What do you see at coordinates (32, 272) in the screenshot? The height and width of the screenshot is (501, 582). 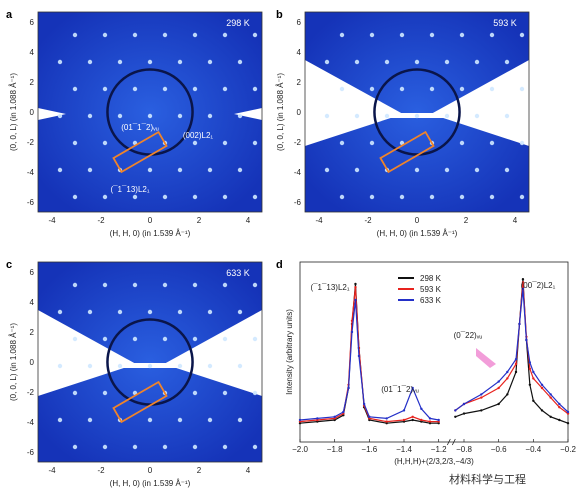 I see `y-tick-label-c: 6` at bounding box center [32, 272].